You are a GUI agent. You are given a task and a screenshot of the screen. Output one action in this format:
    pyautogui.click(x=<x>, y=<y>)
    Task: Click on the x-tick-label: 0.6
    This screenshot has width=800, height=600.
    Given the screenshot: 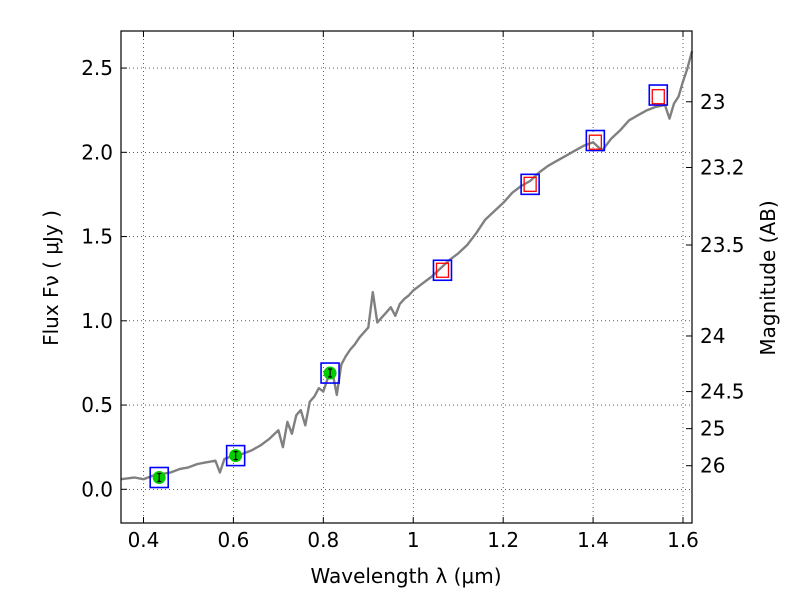 What is the action you would take?
    pyautogui.click(x=233, y=540)
    